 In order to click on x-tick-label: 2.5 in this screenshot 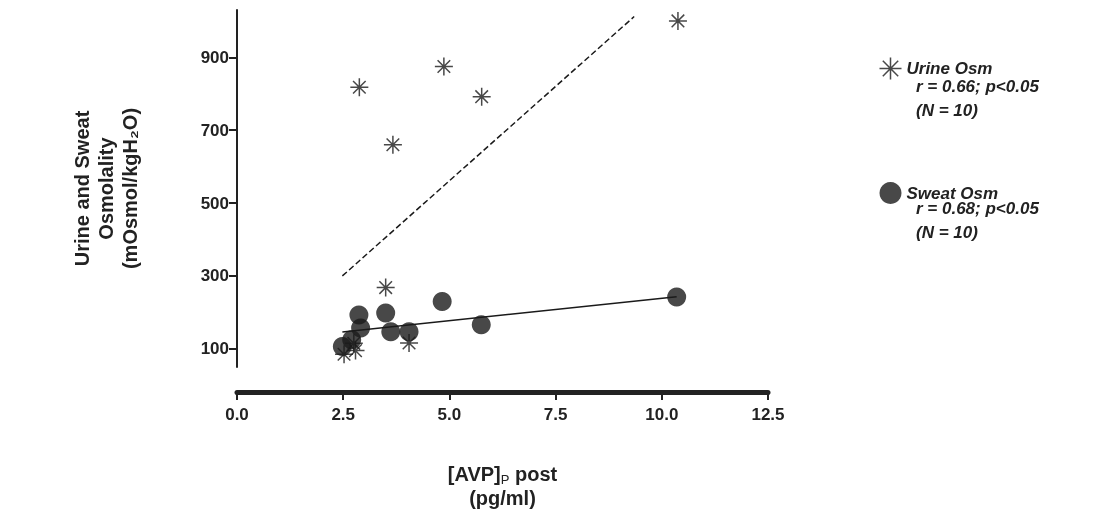, I will do `click(343, 414)`.